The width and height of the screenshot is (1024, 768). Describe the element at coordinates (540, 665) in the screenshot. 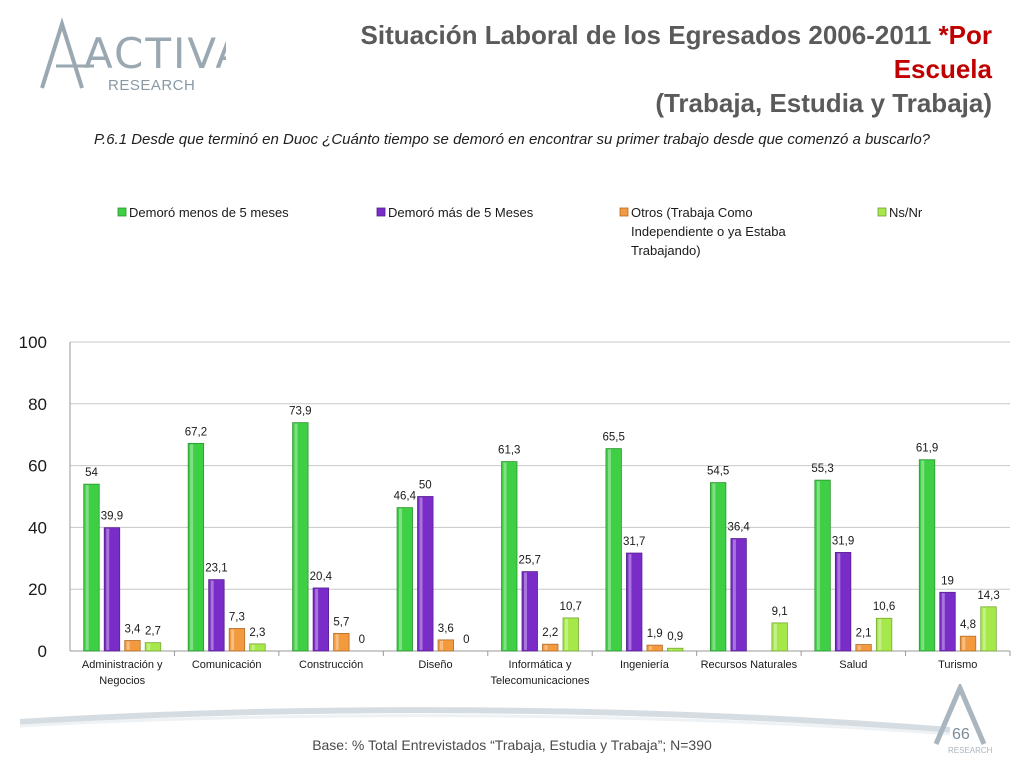

I see `x-tick-label-4: Informática y` at that location.